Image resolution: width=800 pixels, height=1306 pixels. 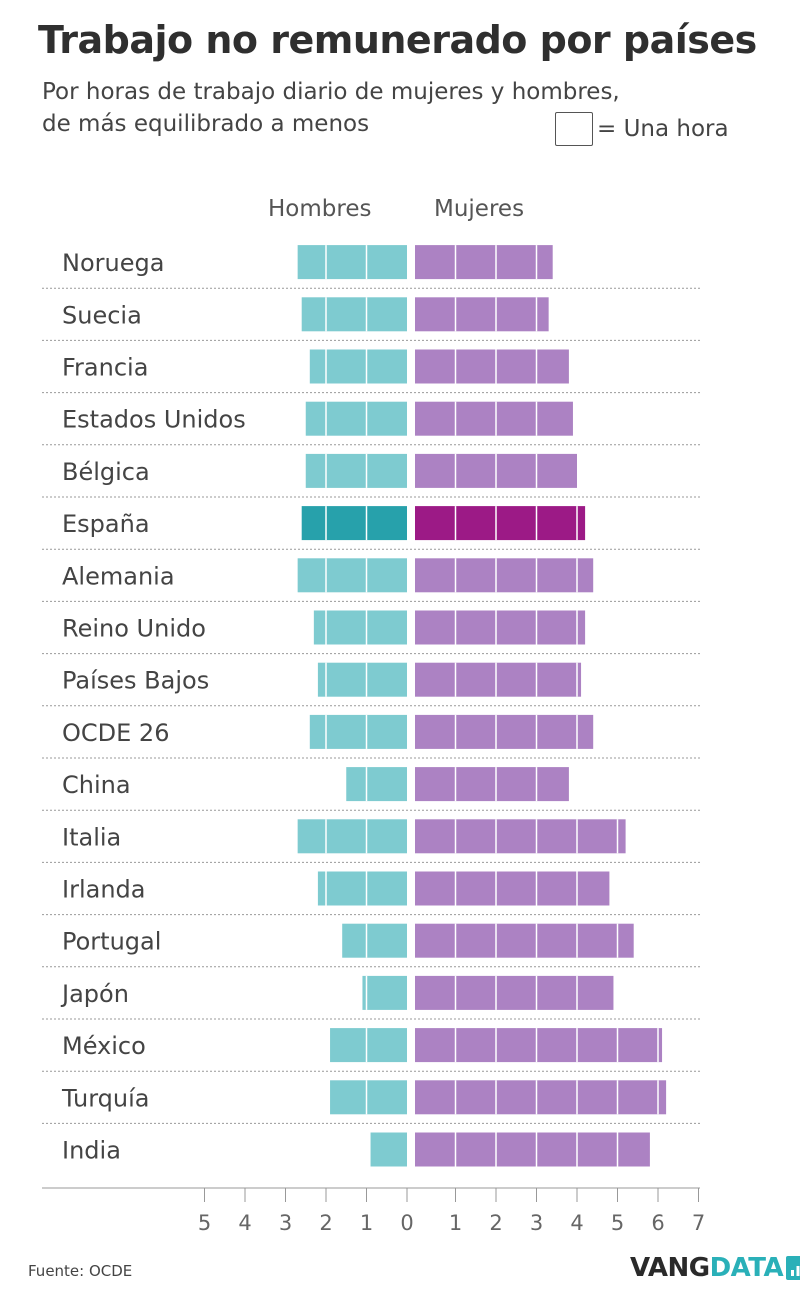 I want to click on logo-text-part1: VANG, so click(x=670, y=1268).